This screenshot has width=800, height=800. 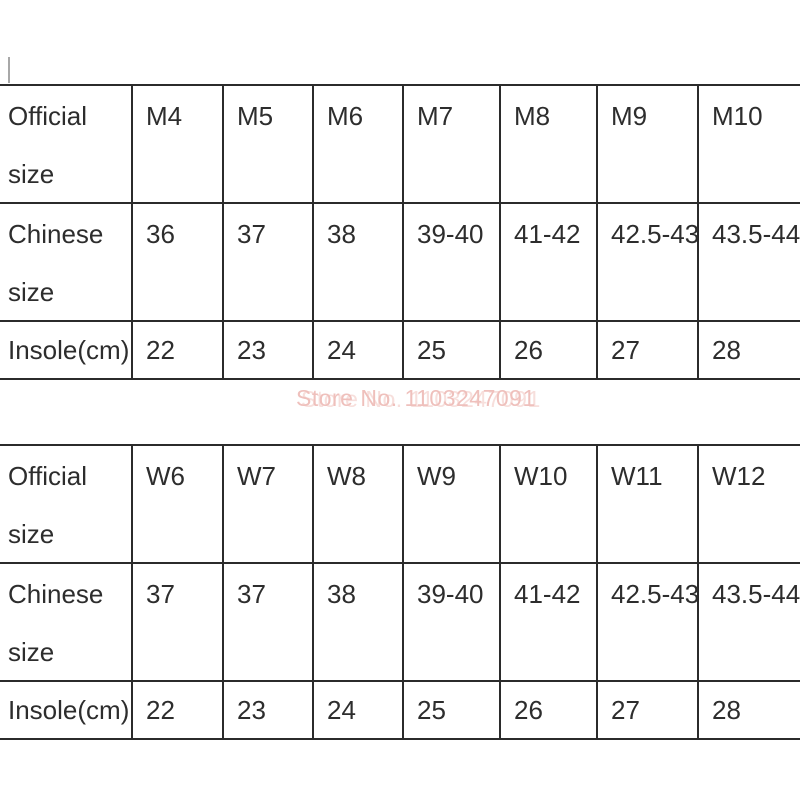 I want to click on table-cell: M8, so click(x=548, y=144).